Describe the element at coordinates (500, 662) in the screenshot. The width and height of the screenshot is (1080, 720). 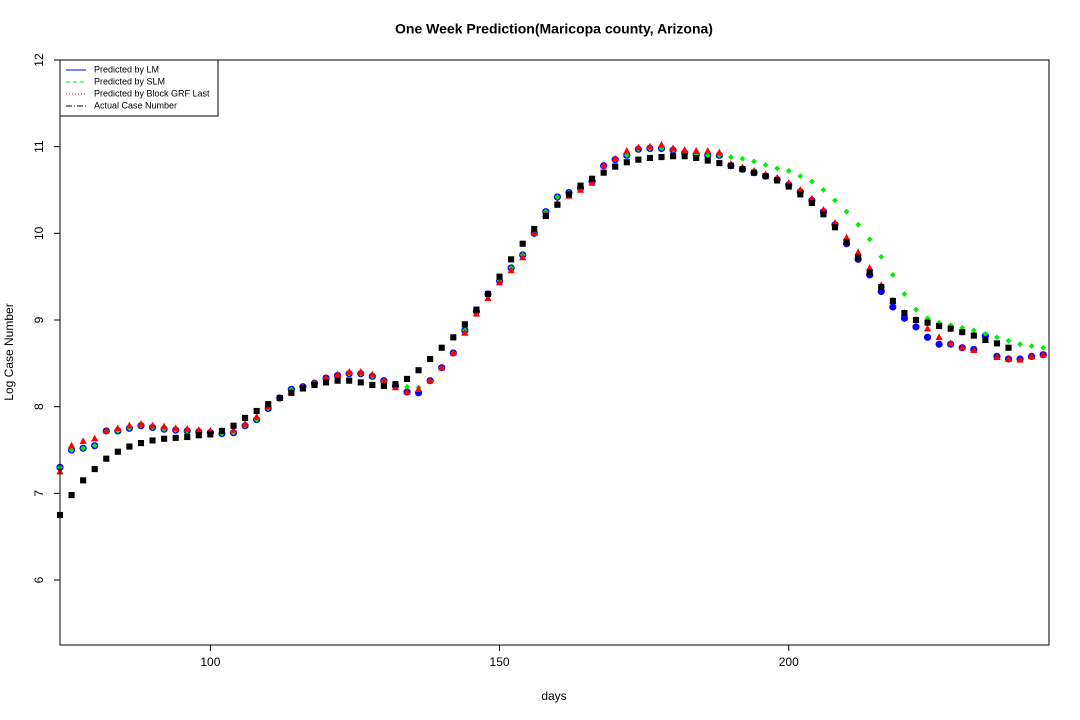
I see `x-tick-label: 150` at that location.